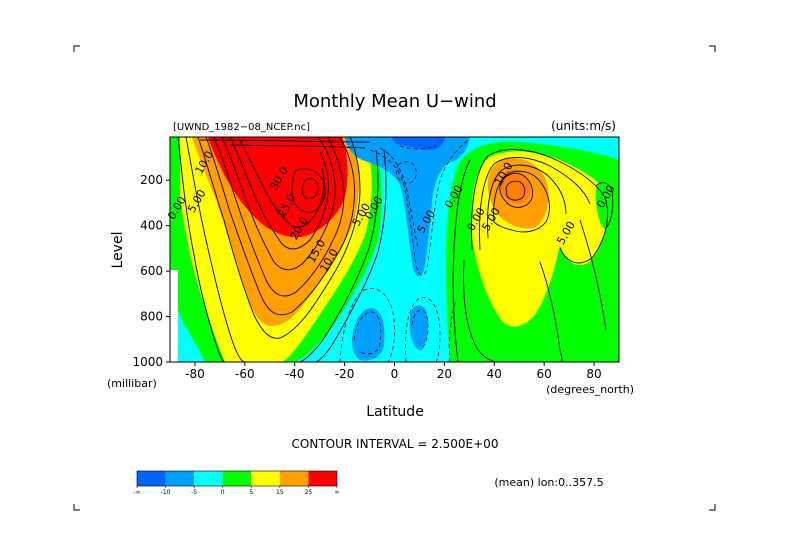 The height and width of the screenshot is (558, 789). What do you see at coordinates (147, 362) in the screenshot?
I see `y-tick-label: 1000` at bounding box center [147, 362].